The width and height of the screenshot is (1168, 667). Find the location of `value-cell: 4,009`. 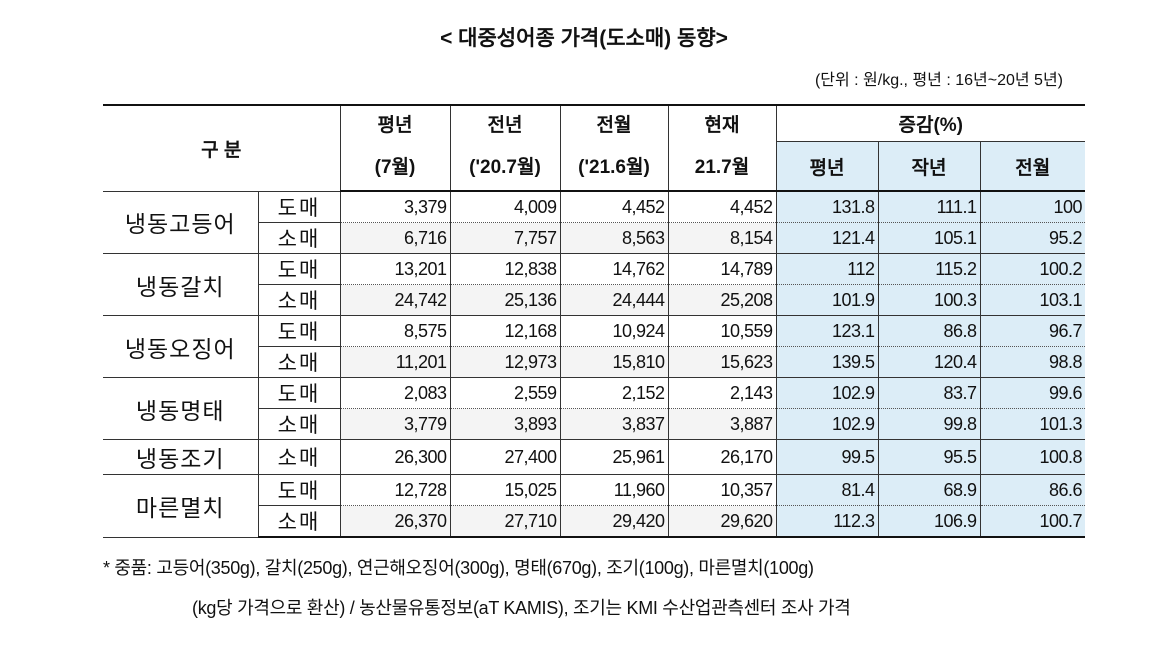

value-cell: 4,009 is located at coordinates (505, 206).